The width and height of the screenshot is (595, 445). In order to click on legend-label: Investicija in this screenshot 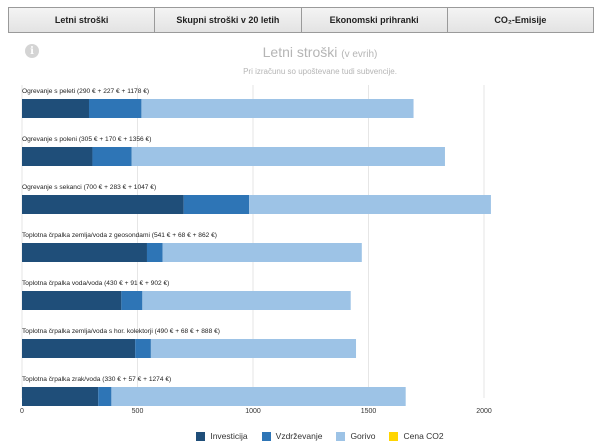, I will do `click(229, 436)`.